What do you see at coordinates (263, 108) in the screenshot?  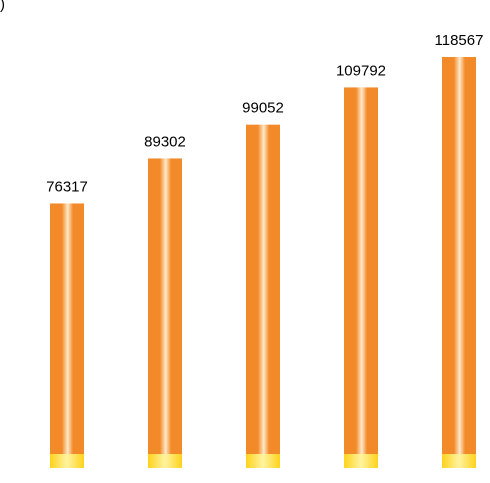 I see `data-label-3: 99052` at bounding box center [263, 108].